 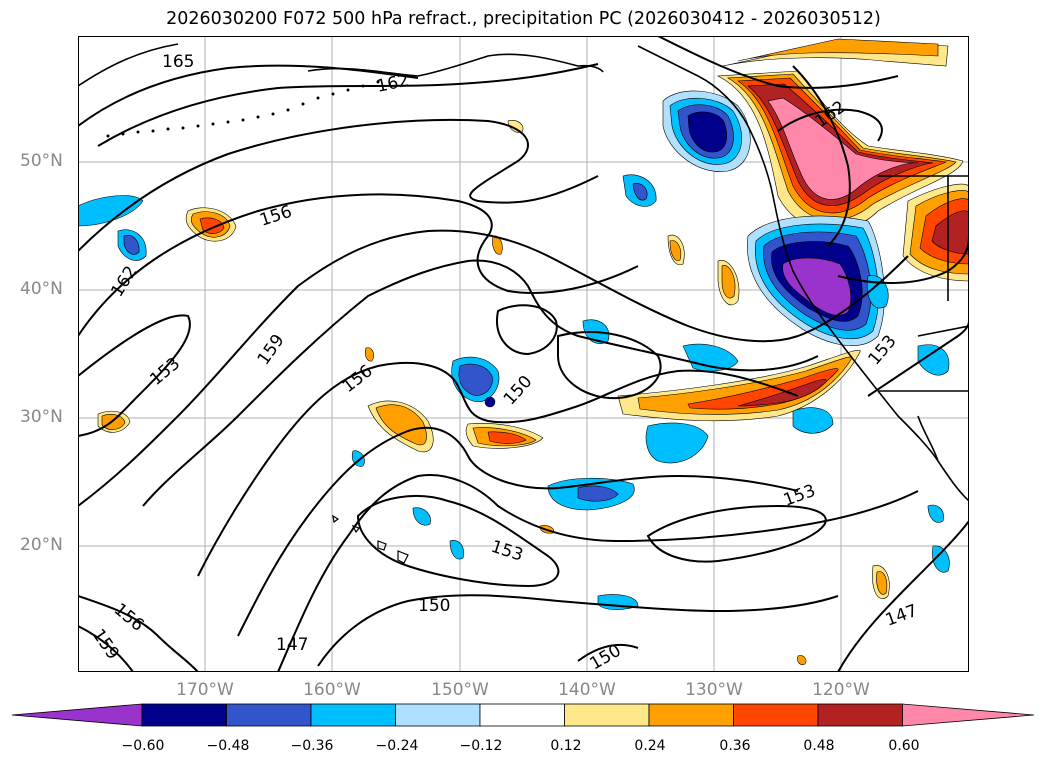 I want to click on colorbar-tick: 0.48, so click(x=819, y=746).